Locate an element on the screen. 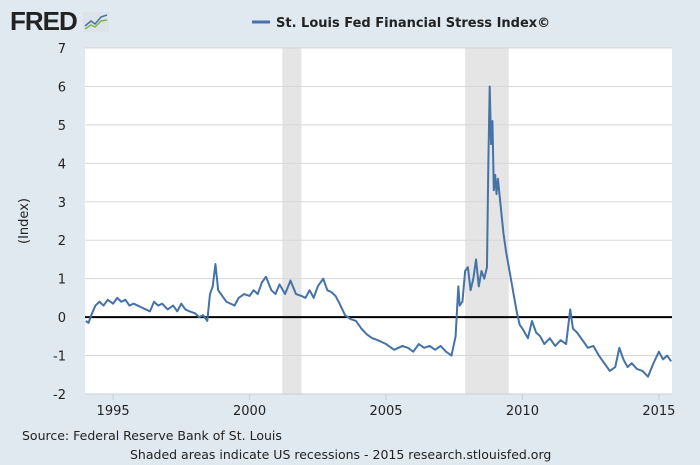  x-tick-label: 1995 is located at coordinates (113, 411).